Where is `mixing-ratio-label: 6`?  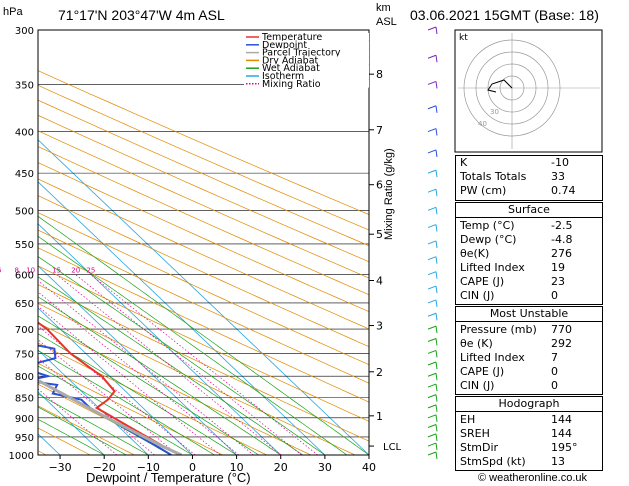
mixing-ratio-label: 6 is located at coordinates (1, 271).